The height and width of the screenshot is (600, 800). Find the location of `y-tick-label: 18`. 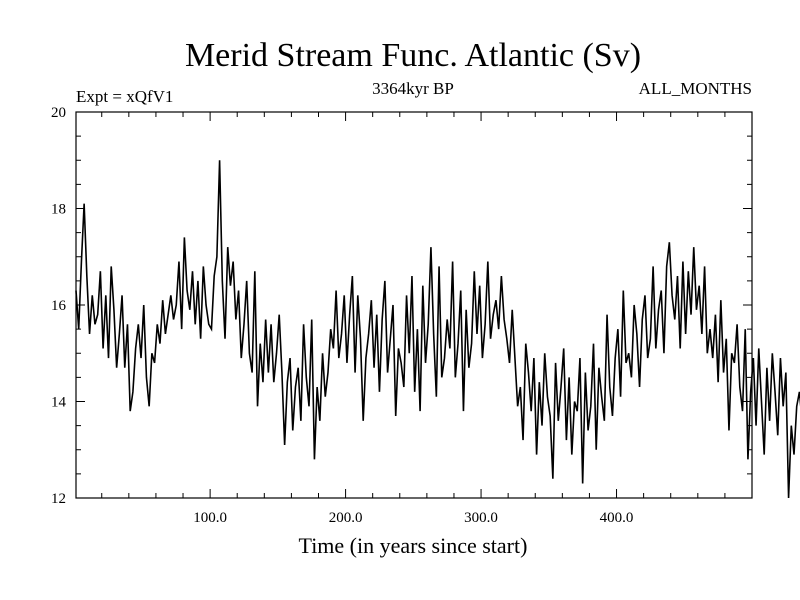

y-tick-label: 18 is located at coordinates (58, 210).